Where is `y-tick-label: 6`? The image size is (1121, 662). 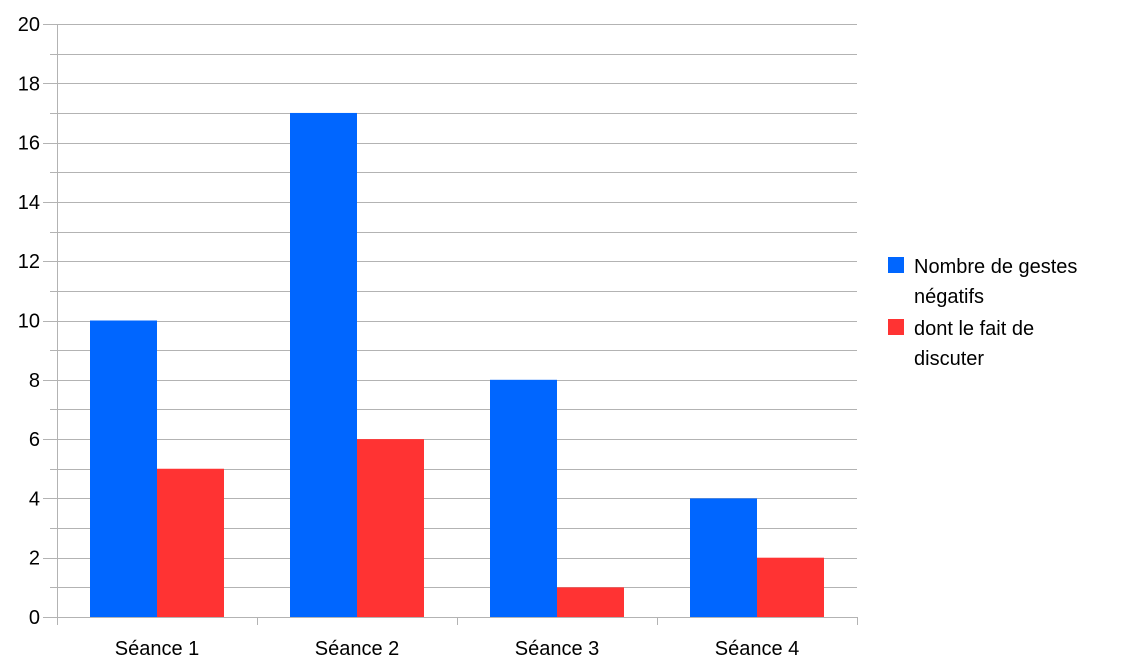 y-tick-label: 6 is located at coordinates (34, 440).